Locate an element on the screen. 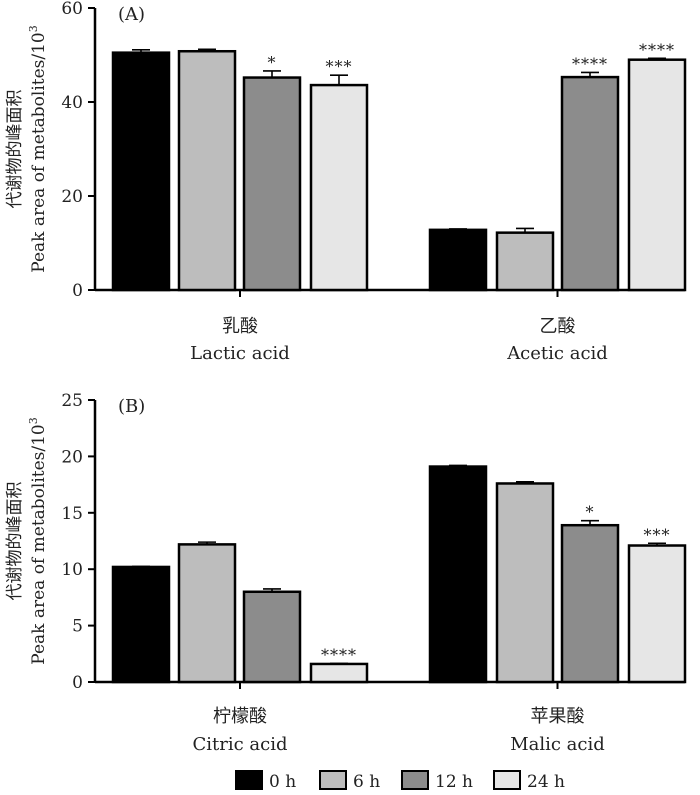 Image resolution: width=700 pixels, height=795 pixels. panel-label: (B) is located at coordinates (131, 406).